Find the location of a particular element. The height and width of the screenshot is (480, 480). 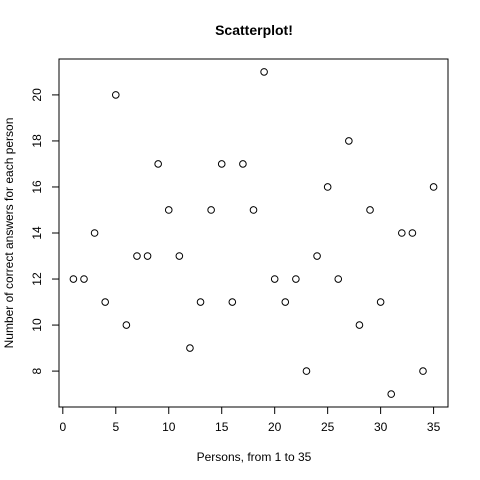

x-tick-label: 10 is located at coordinates (169, 427).